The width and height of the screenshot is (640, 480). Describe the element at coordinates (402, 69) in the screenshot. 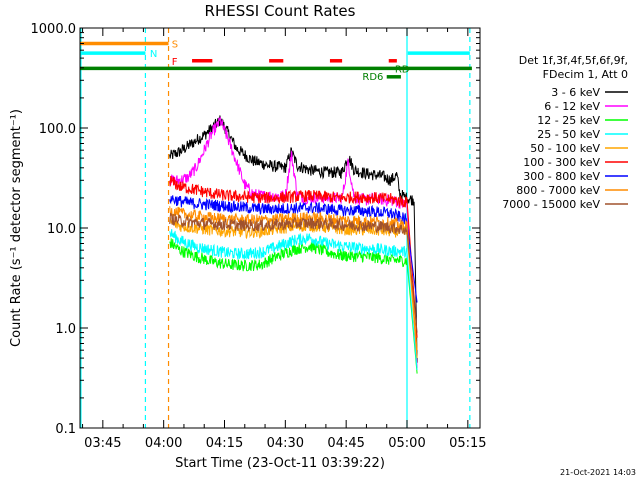

I see `state-label-rd: RD` at that location.